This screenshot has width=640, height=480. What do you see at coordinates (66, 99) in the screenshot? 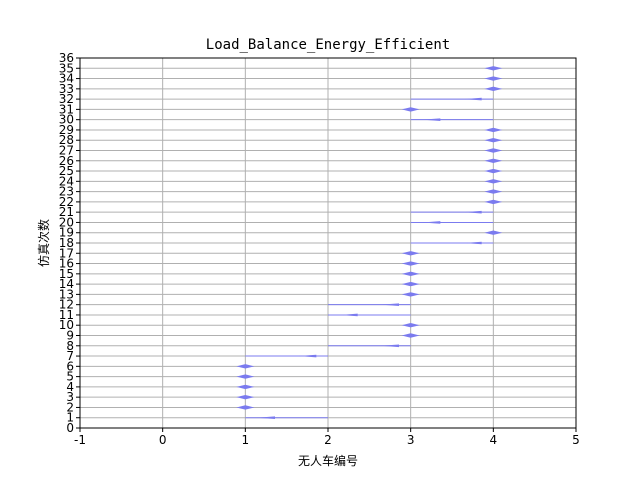
I see `y-tick-label: 32` at bounding box center [66, 99].